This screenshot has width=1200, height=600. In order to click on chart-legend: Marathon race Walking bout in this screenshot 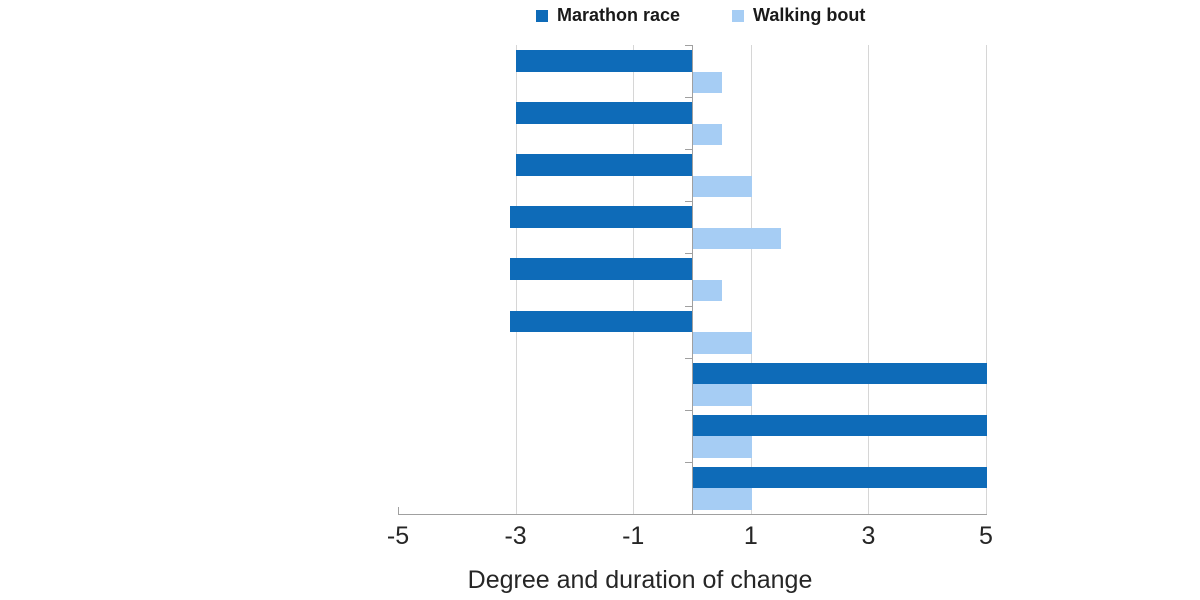, I will do `click(700, 15)`.